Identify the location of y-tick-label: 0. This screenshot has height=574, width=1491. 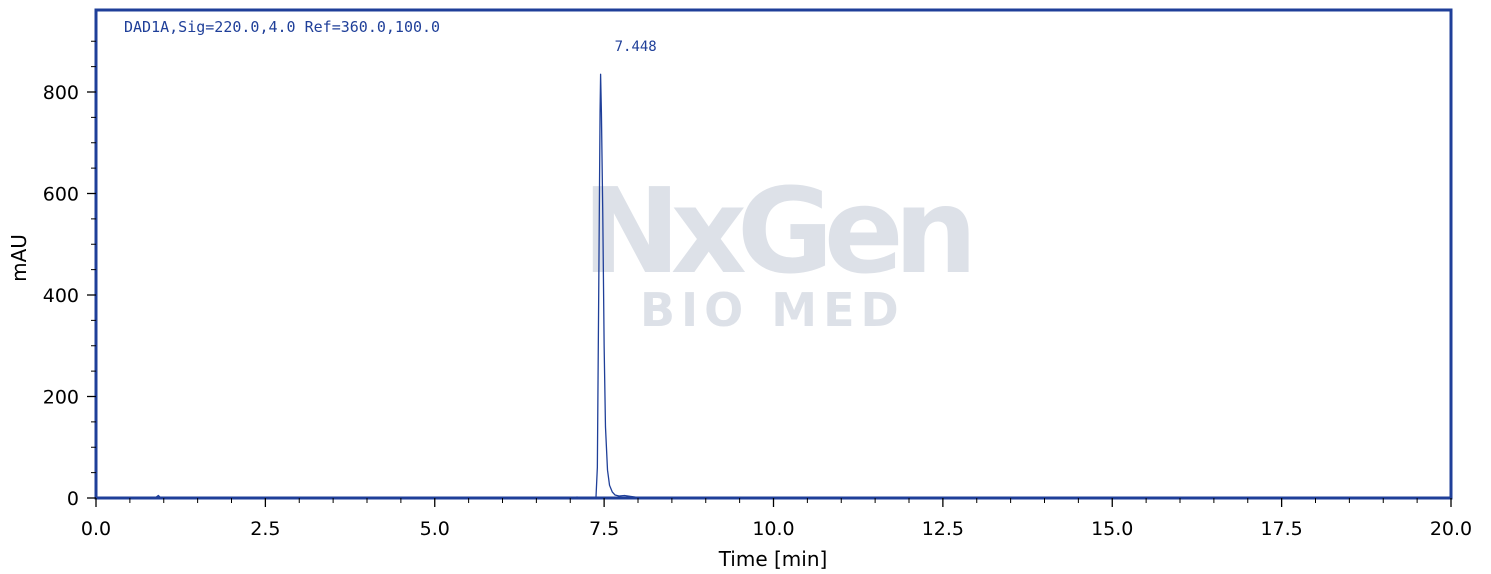
(73, 499).